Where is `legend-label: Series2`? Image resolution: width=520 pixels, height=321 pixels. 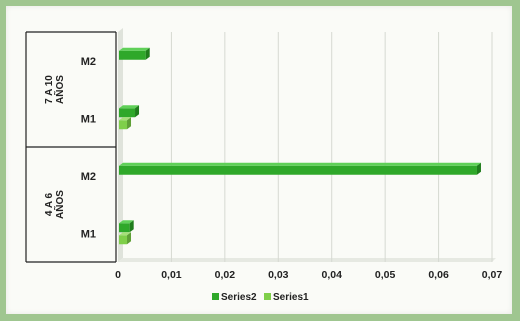
legend-label: Series2 is located at coordinates (239, 297).